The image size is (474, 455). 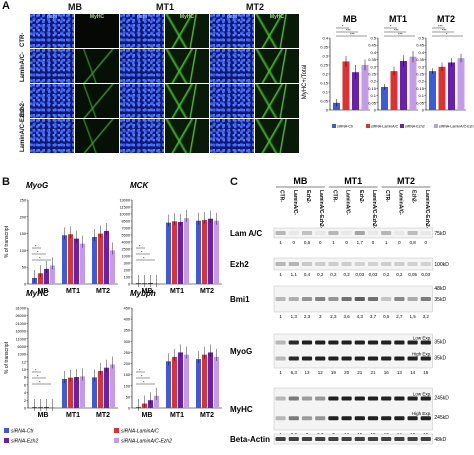 I want to click on c-quant-value: 2,7, so click(x=399, y=316).